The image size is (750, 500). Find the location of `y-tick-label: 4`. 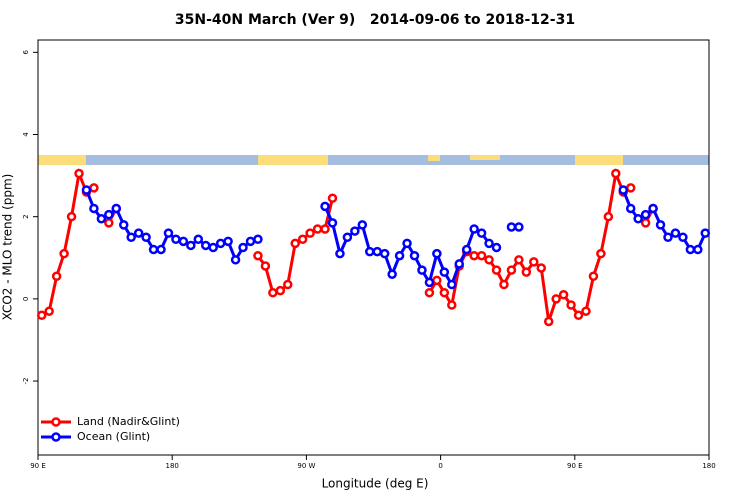

y-tick-label: 4 is located at coordinates (26, 134).